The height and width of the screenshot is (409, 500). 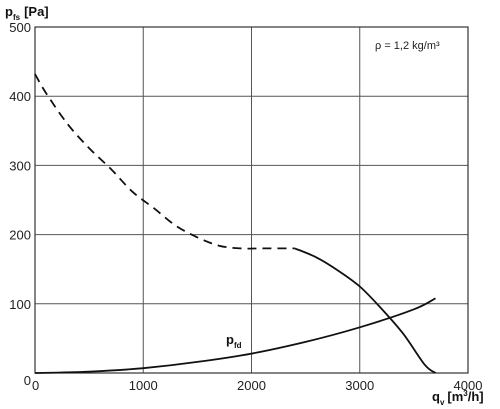 What do you see at coordinates (20, 235) in the screenshot?
I see `y-tick-label: 200` at bounding box center [20, 235].